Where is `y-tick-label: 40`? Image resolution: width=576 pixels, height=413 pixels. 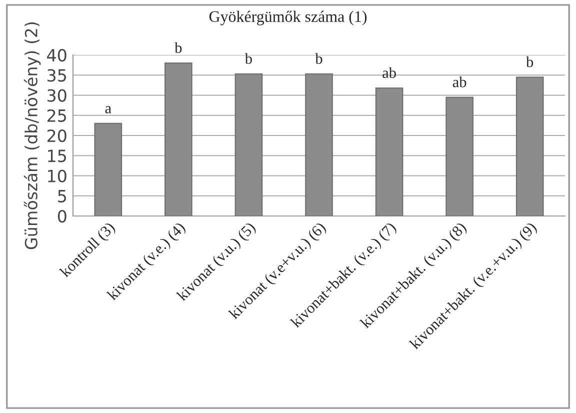
y-tick-label: 40 is located at coordinates (56, 55).